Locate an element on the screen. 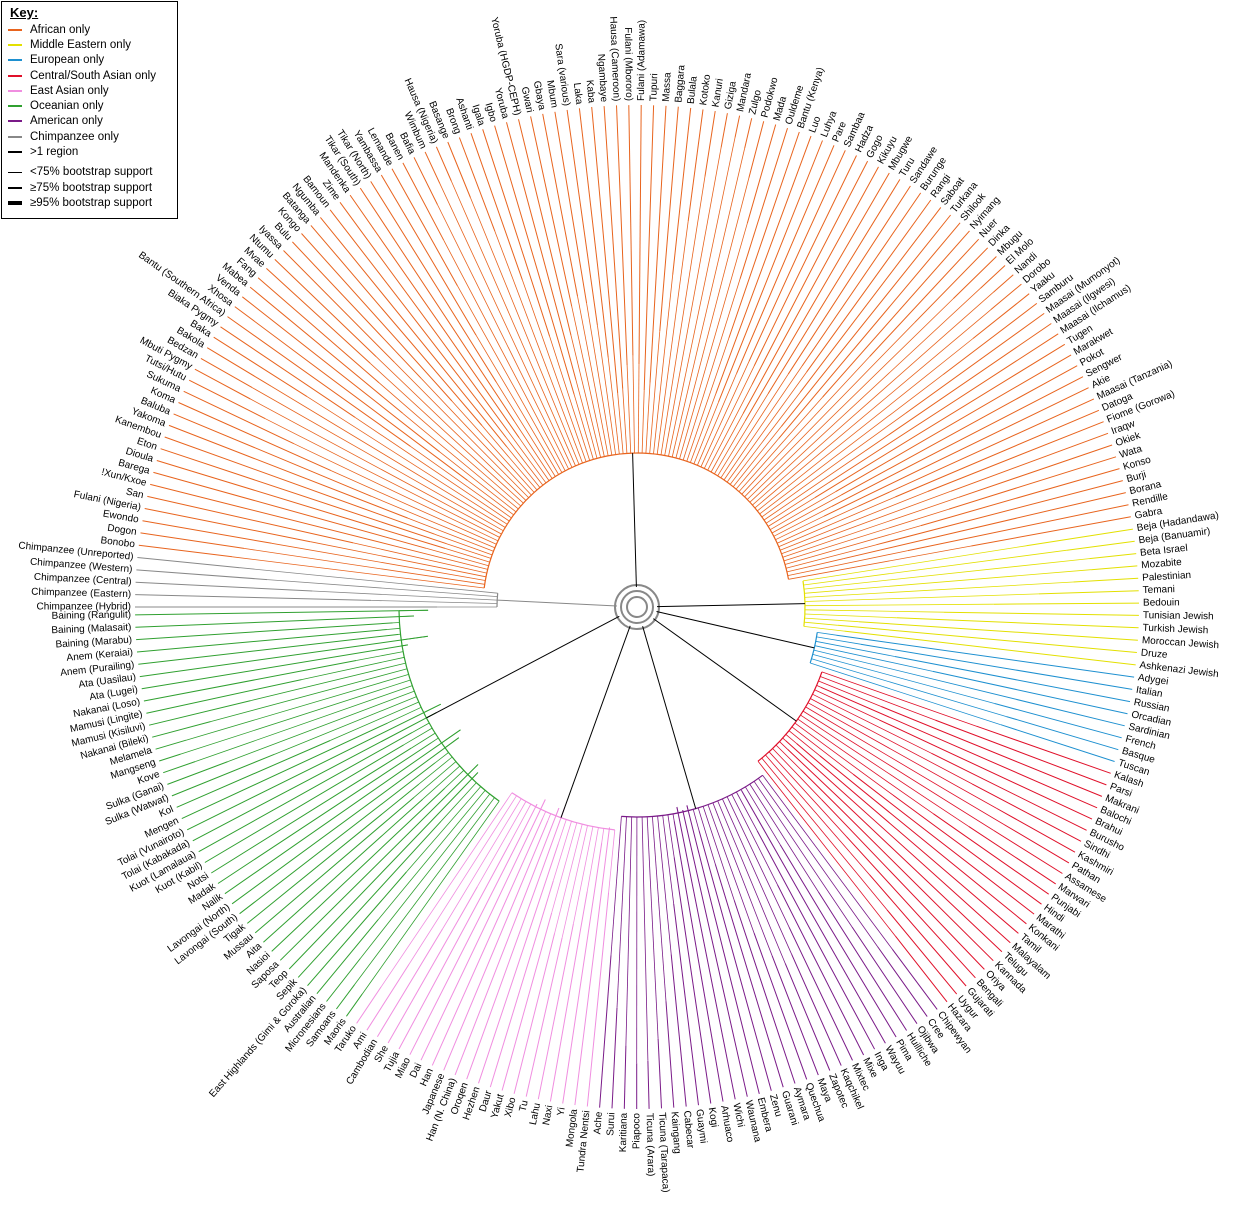 The image size is (1237, 1210). leaf-label: Dogon is located at coordinates (122, 530).